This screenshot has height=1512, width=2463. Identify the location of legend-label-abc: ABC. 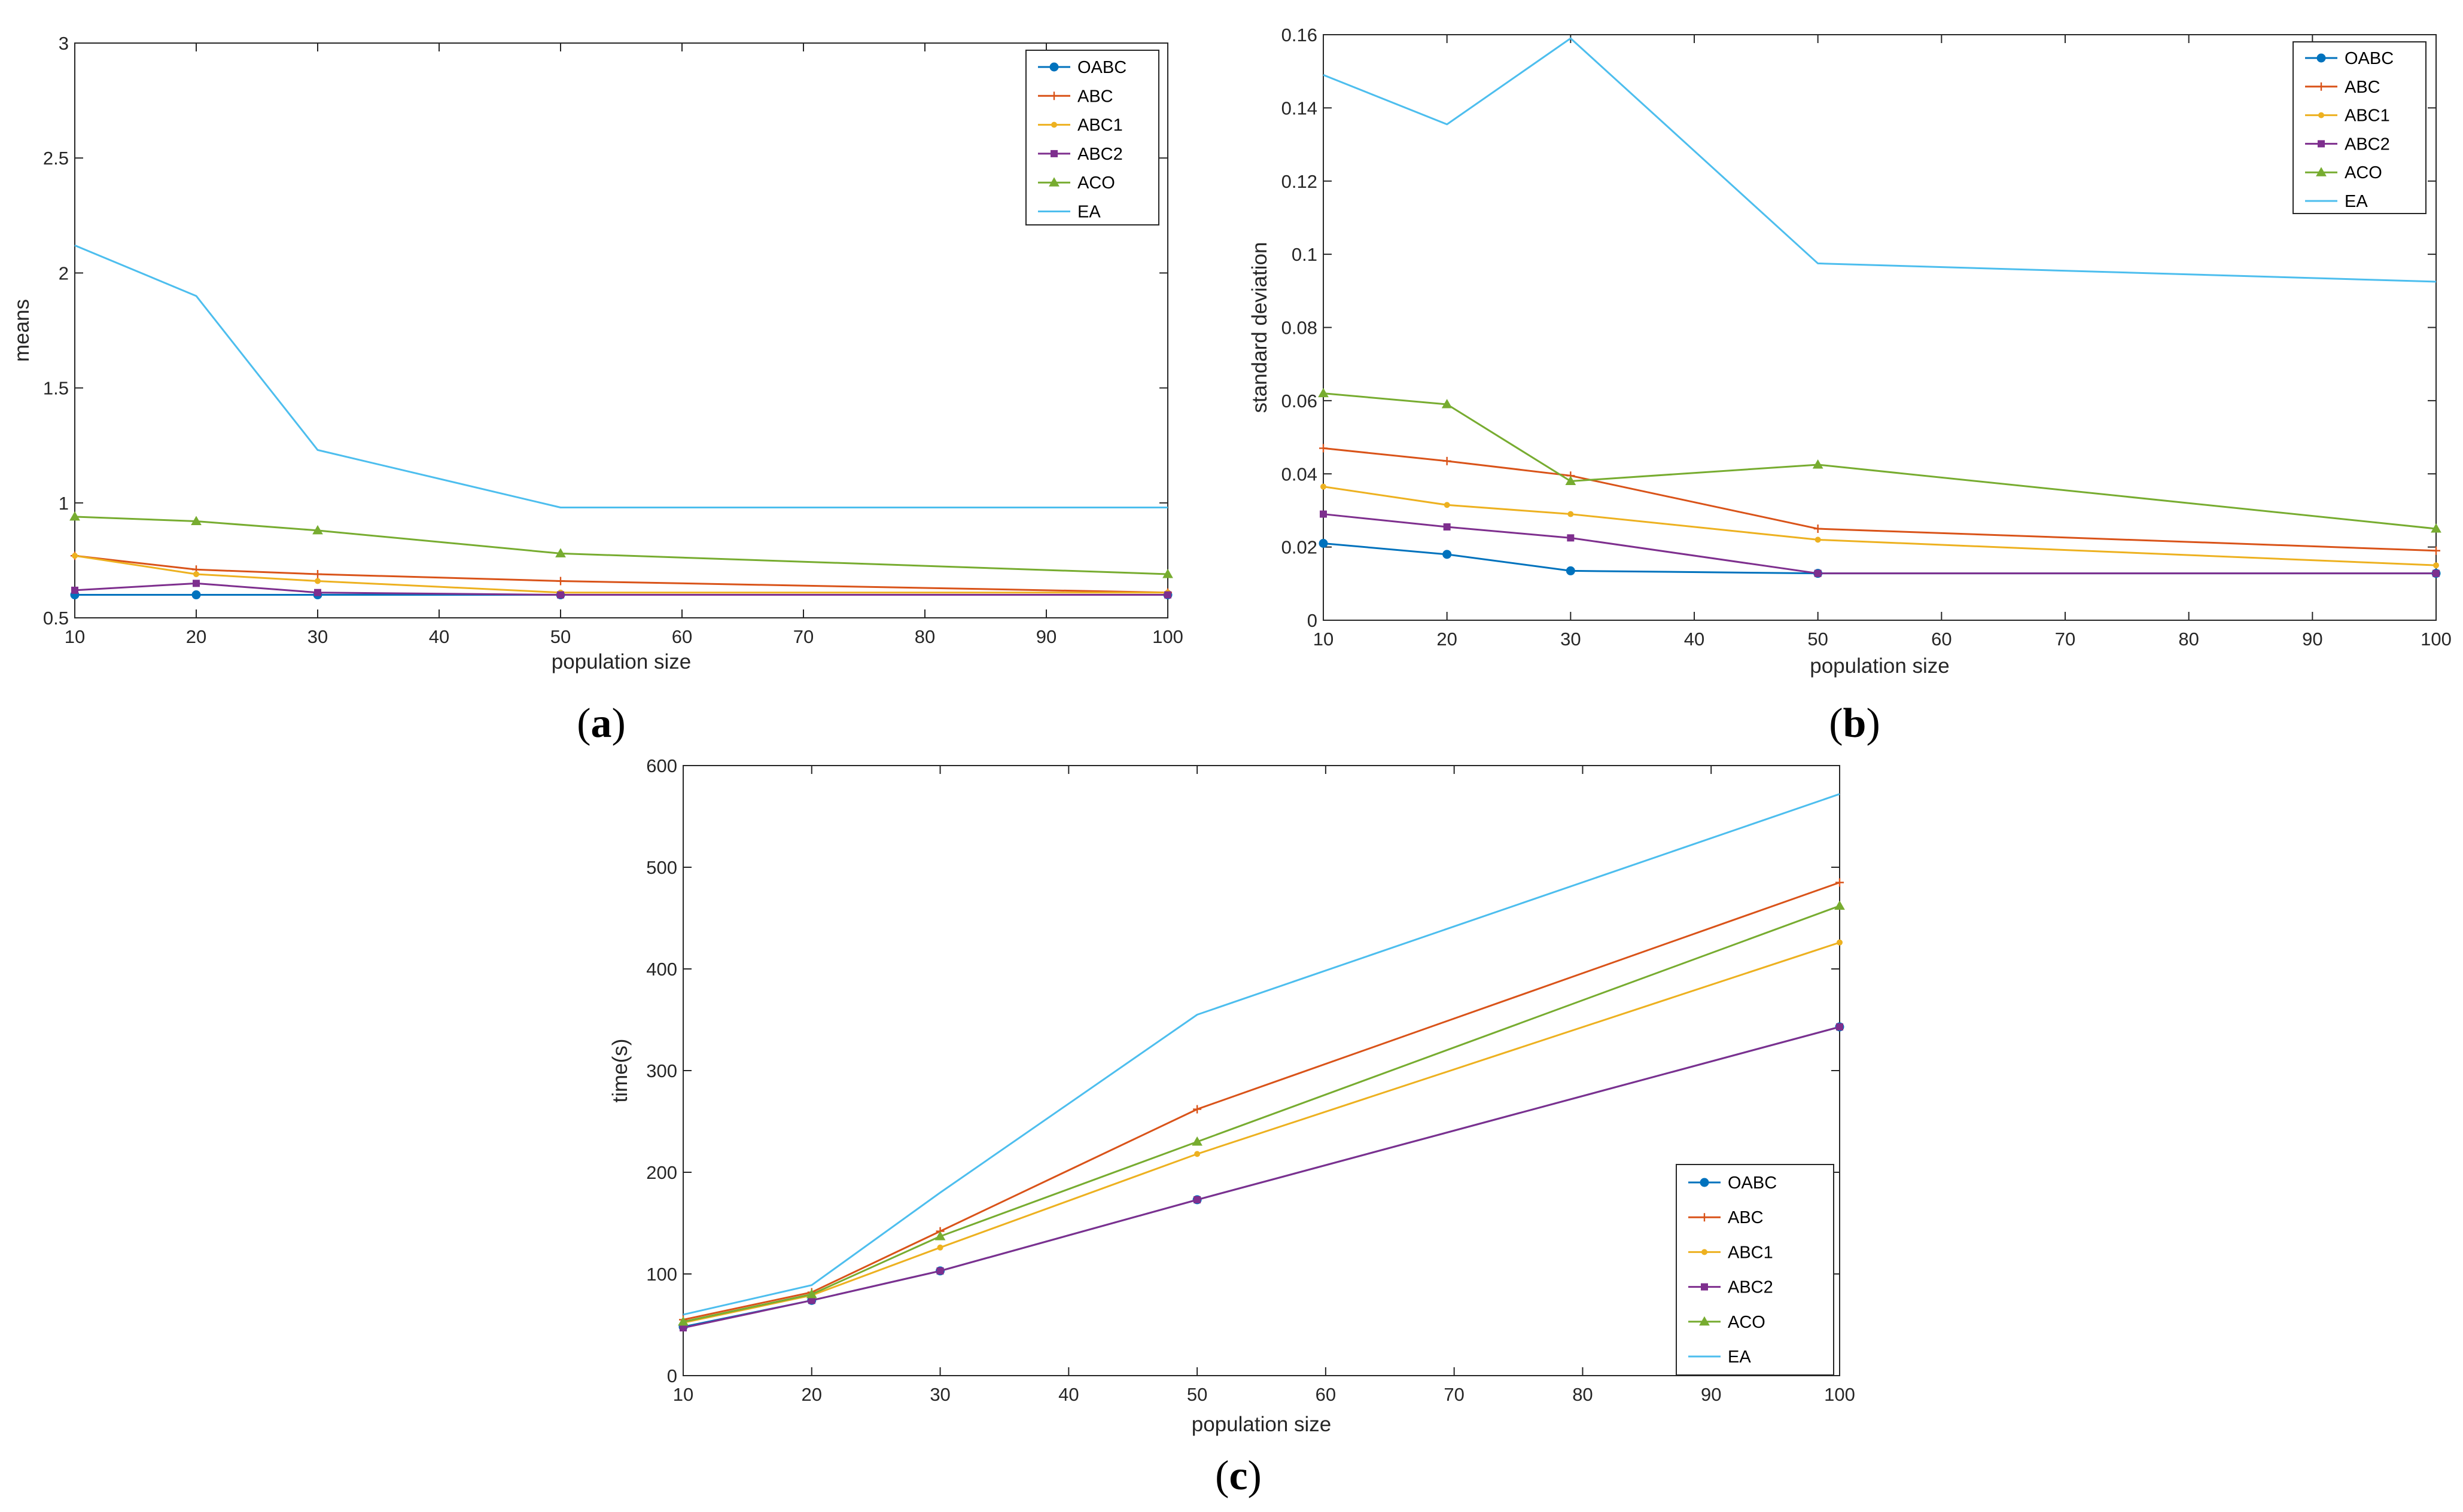
(1095, 96).